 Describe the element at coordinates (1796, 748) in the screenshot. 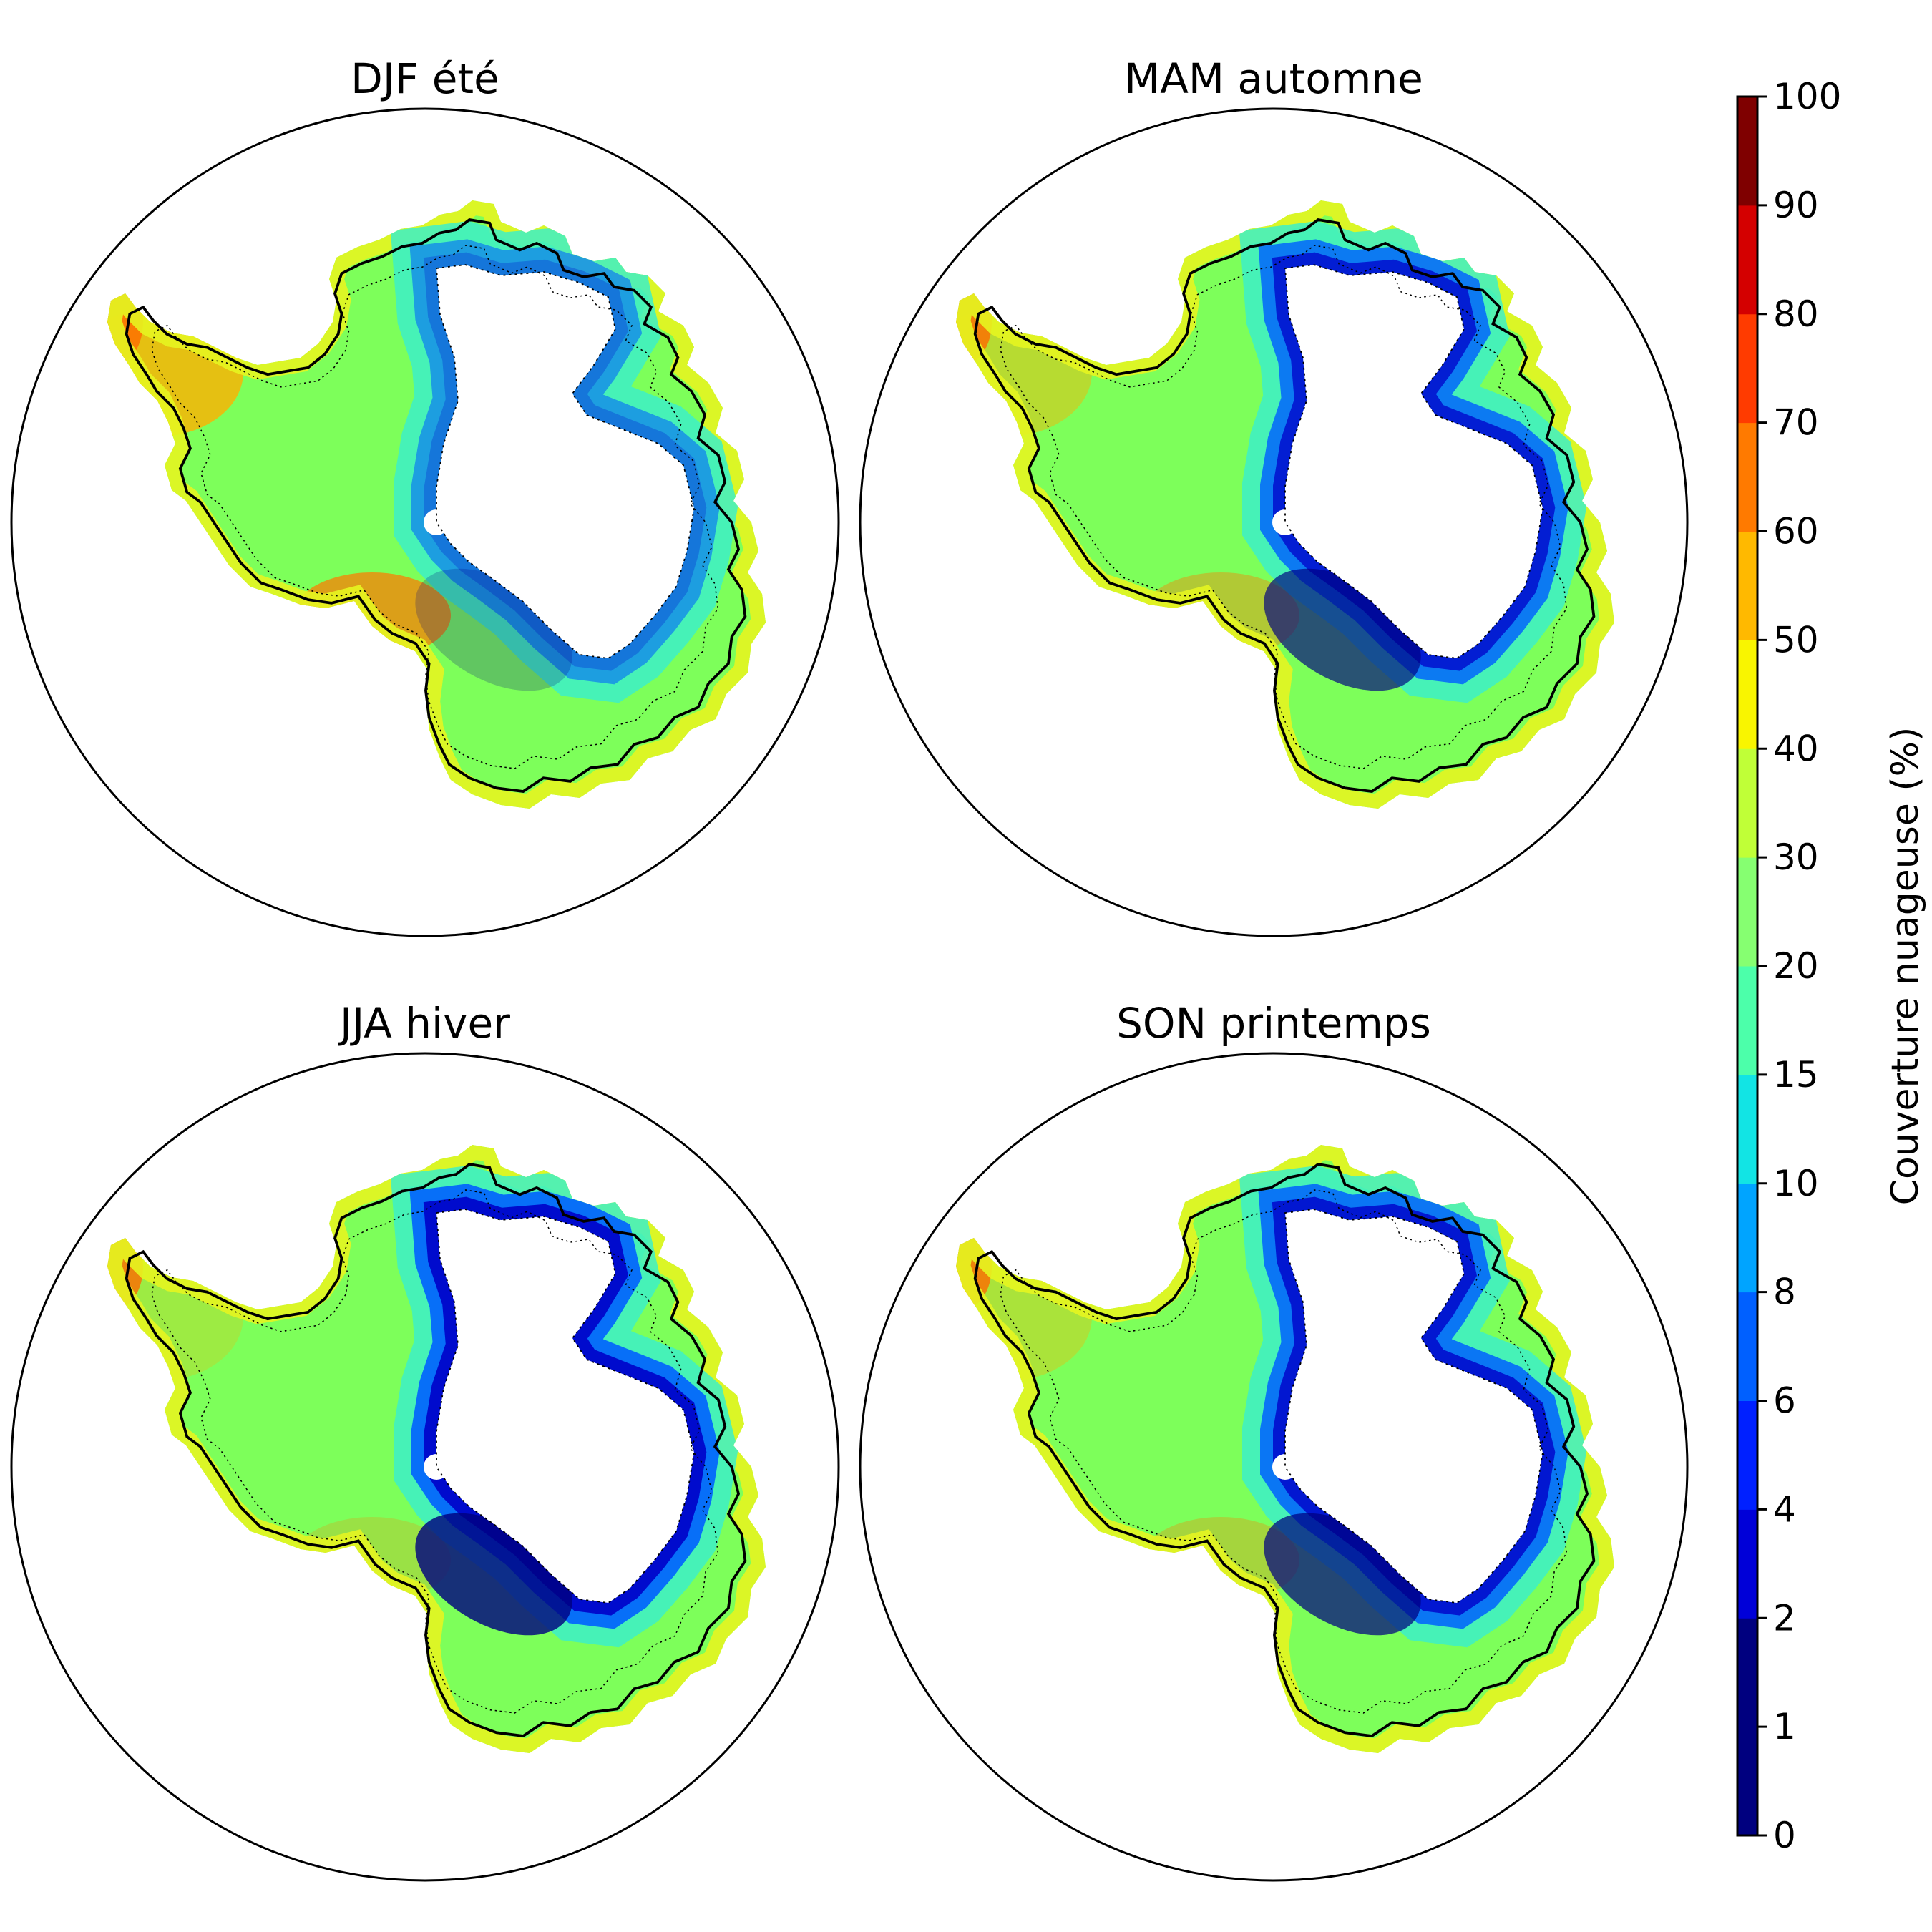

I see `colorbar-tick-label: 40` at that location.